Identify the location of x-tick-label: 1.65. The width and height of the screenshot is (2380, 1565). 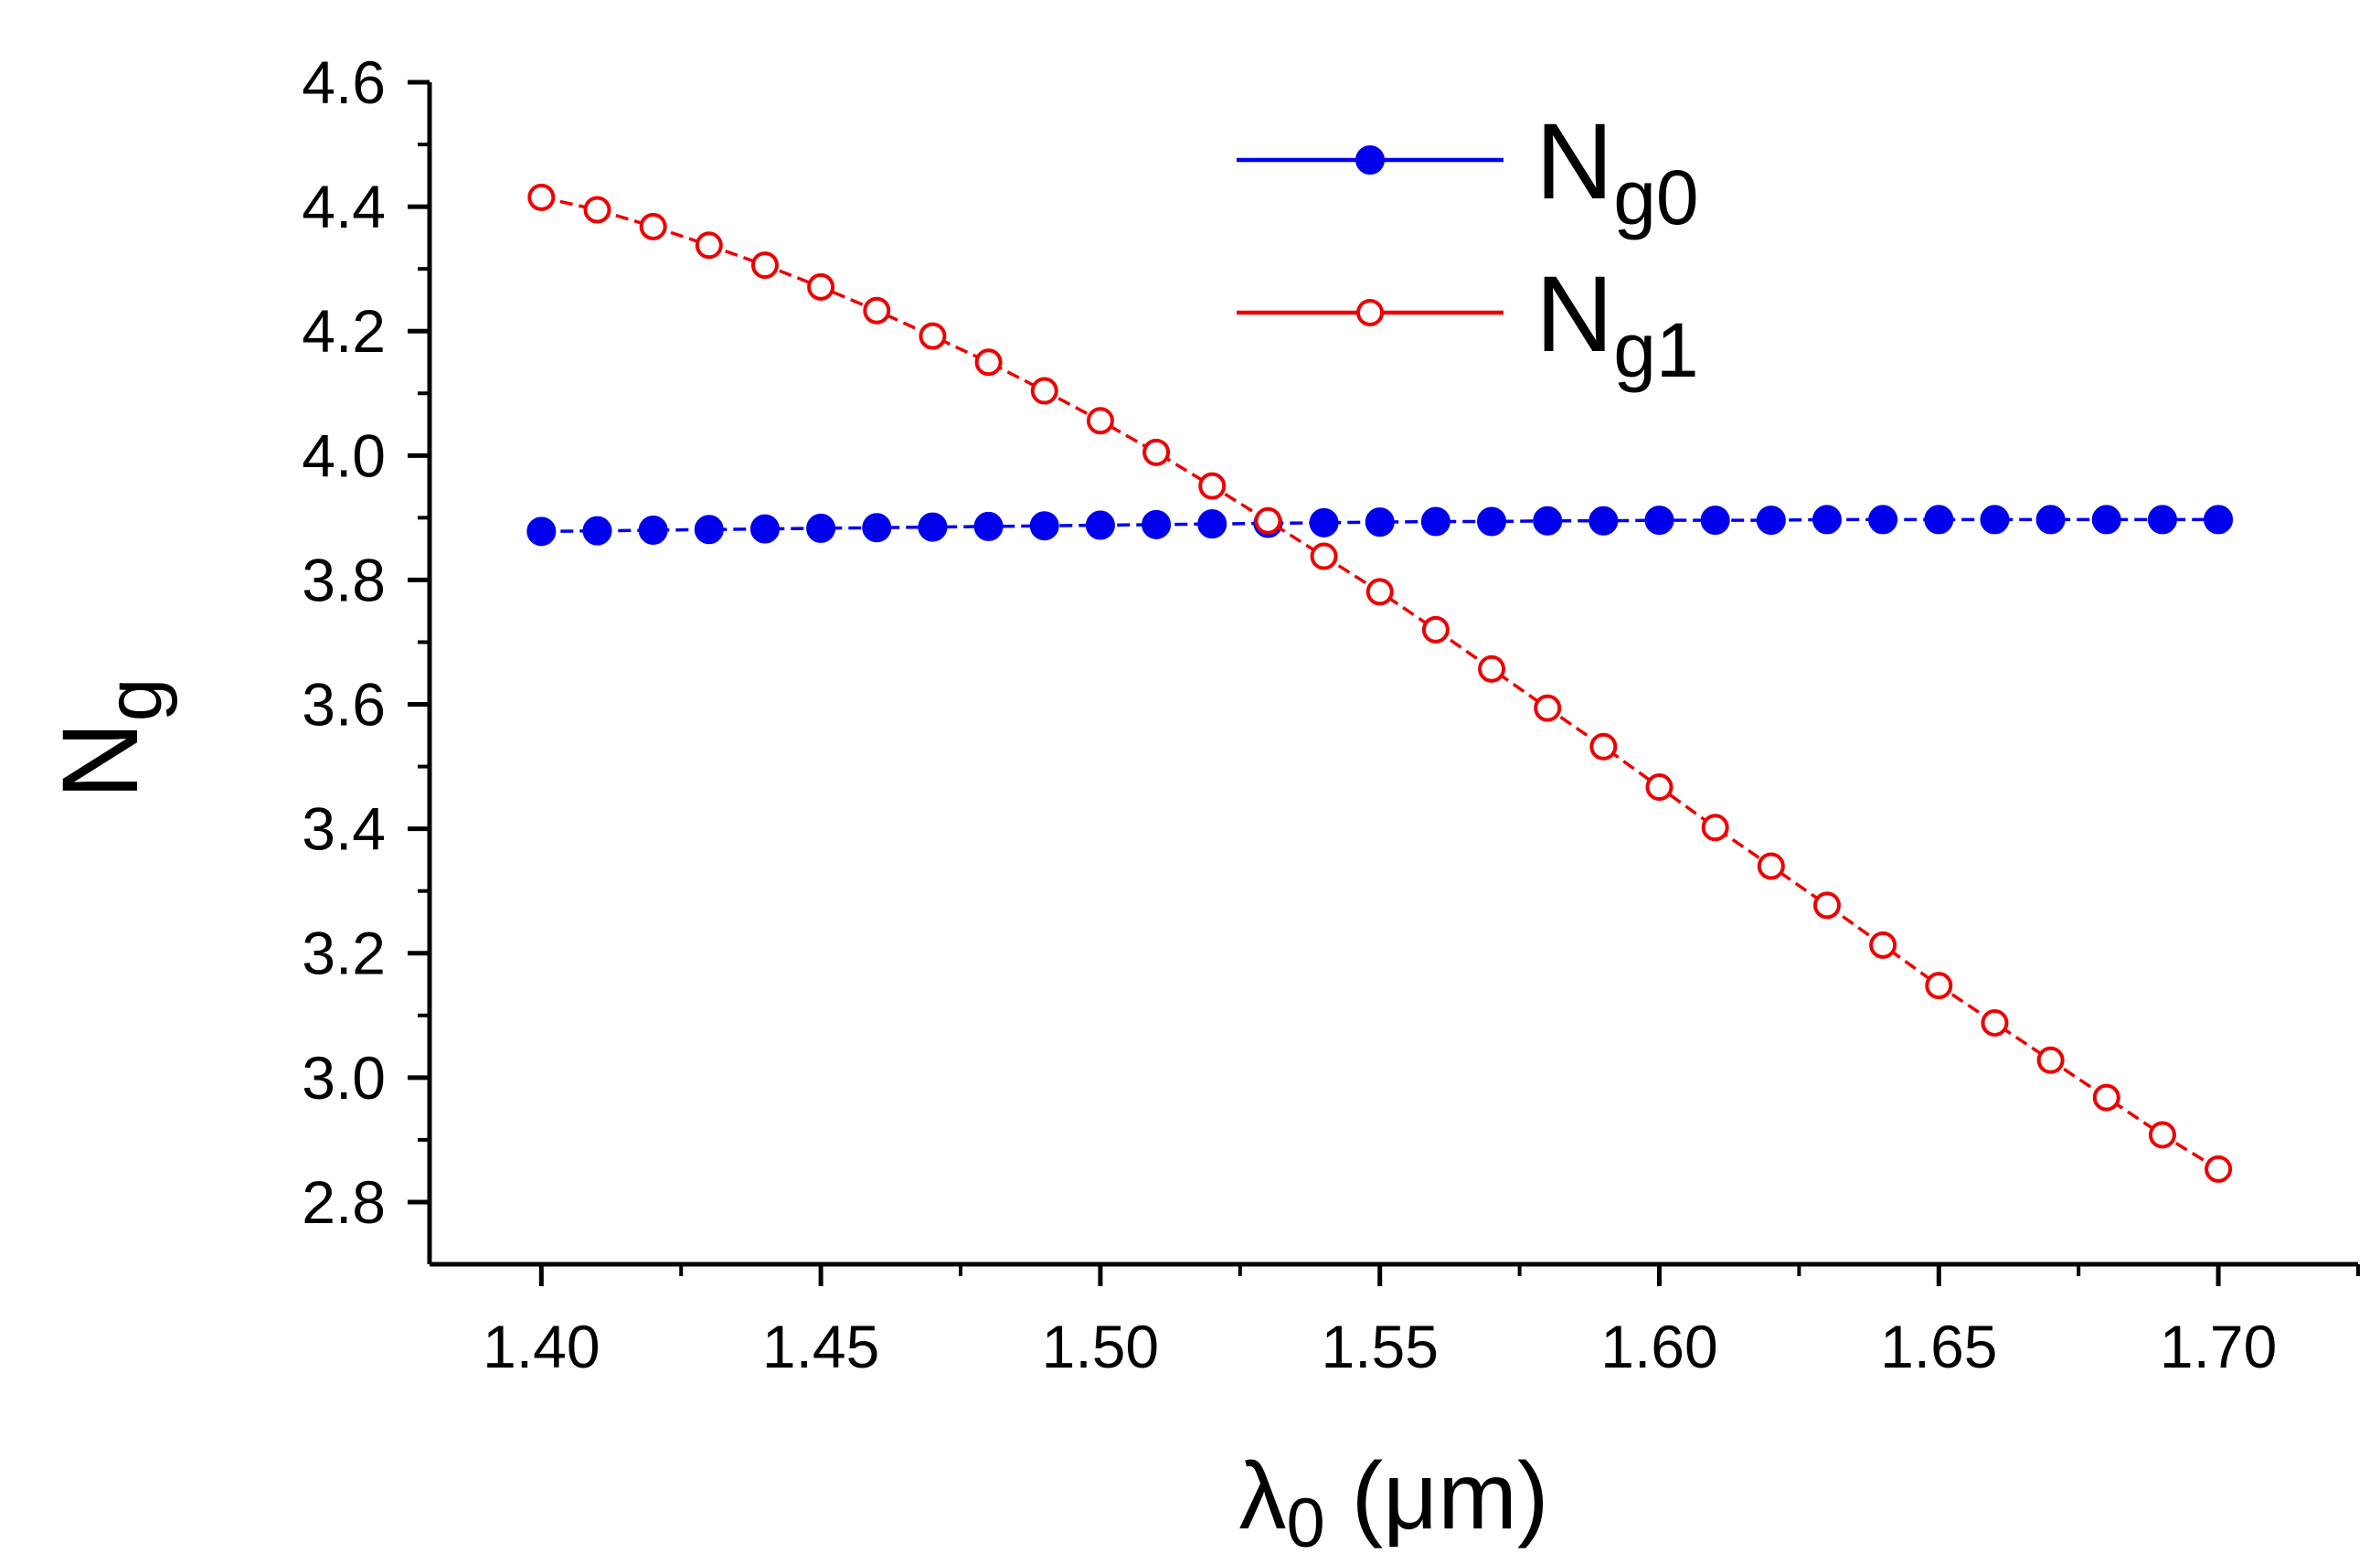
(1938, 1347).